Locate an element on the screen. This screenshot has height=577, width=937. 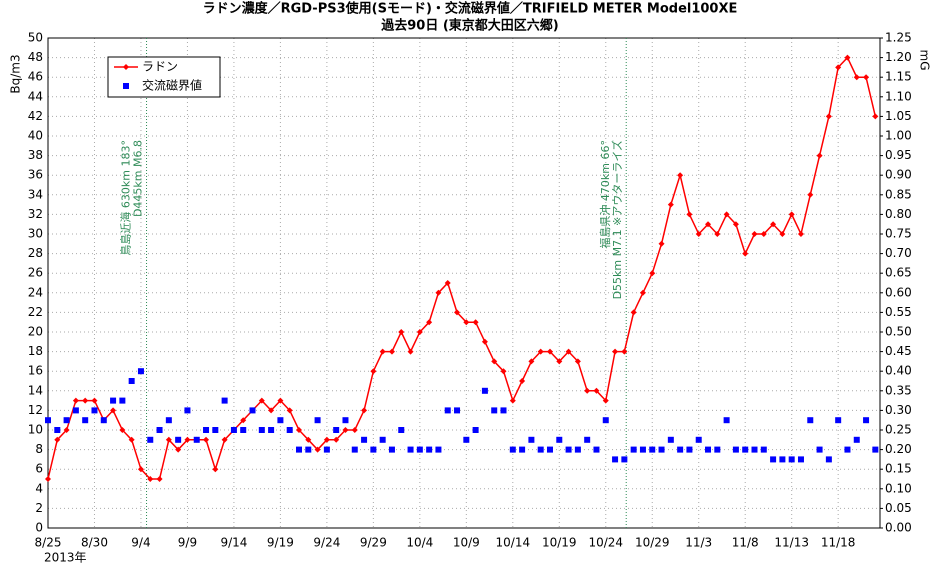
x-tick-label: 8/30 is located at coordinates (94, 543).